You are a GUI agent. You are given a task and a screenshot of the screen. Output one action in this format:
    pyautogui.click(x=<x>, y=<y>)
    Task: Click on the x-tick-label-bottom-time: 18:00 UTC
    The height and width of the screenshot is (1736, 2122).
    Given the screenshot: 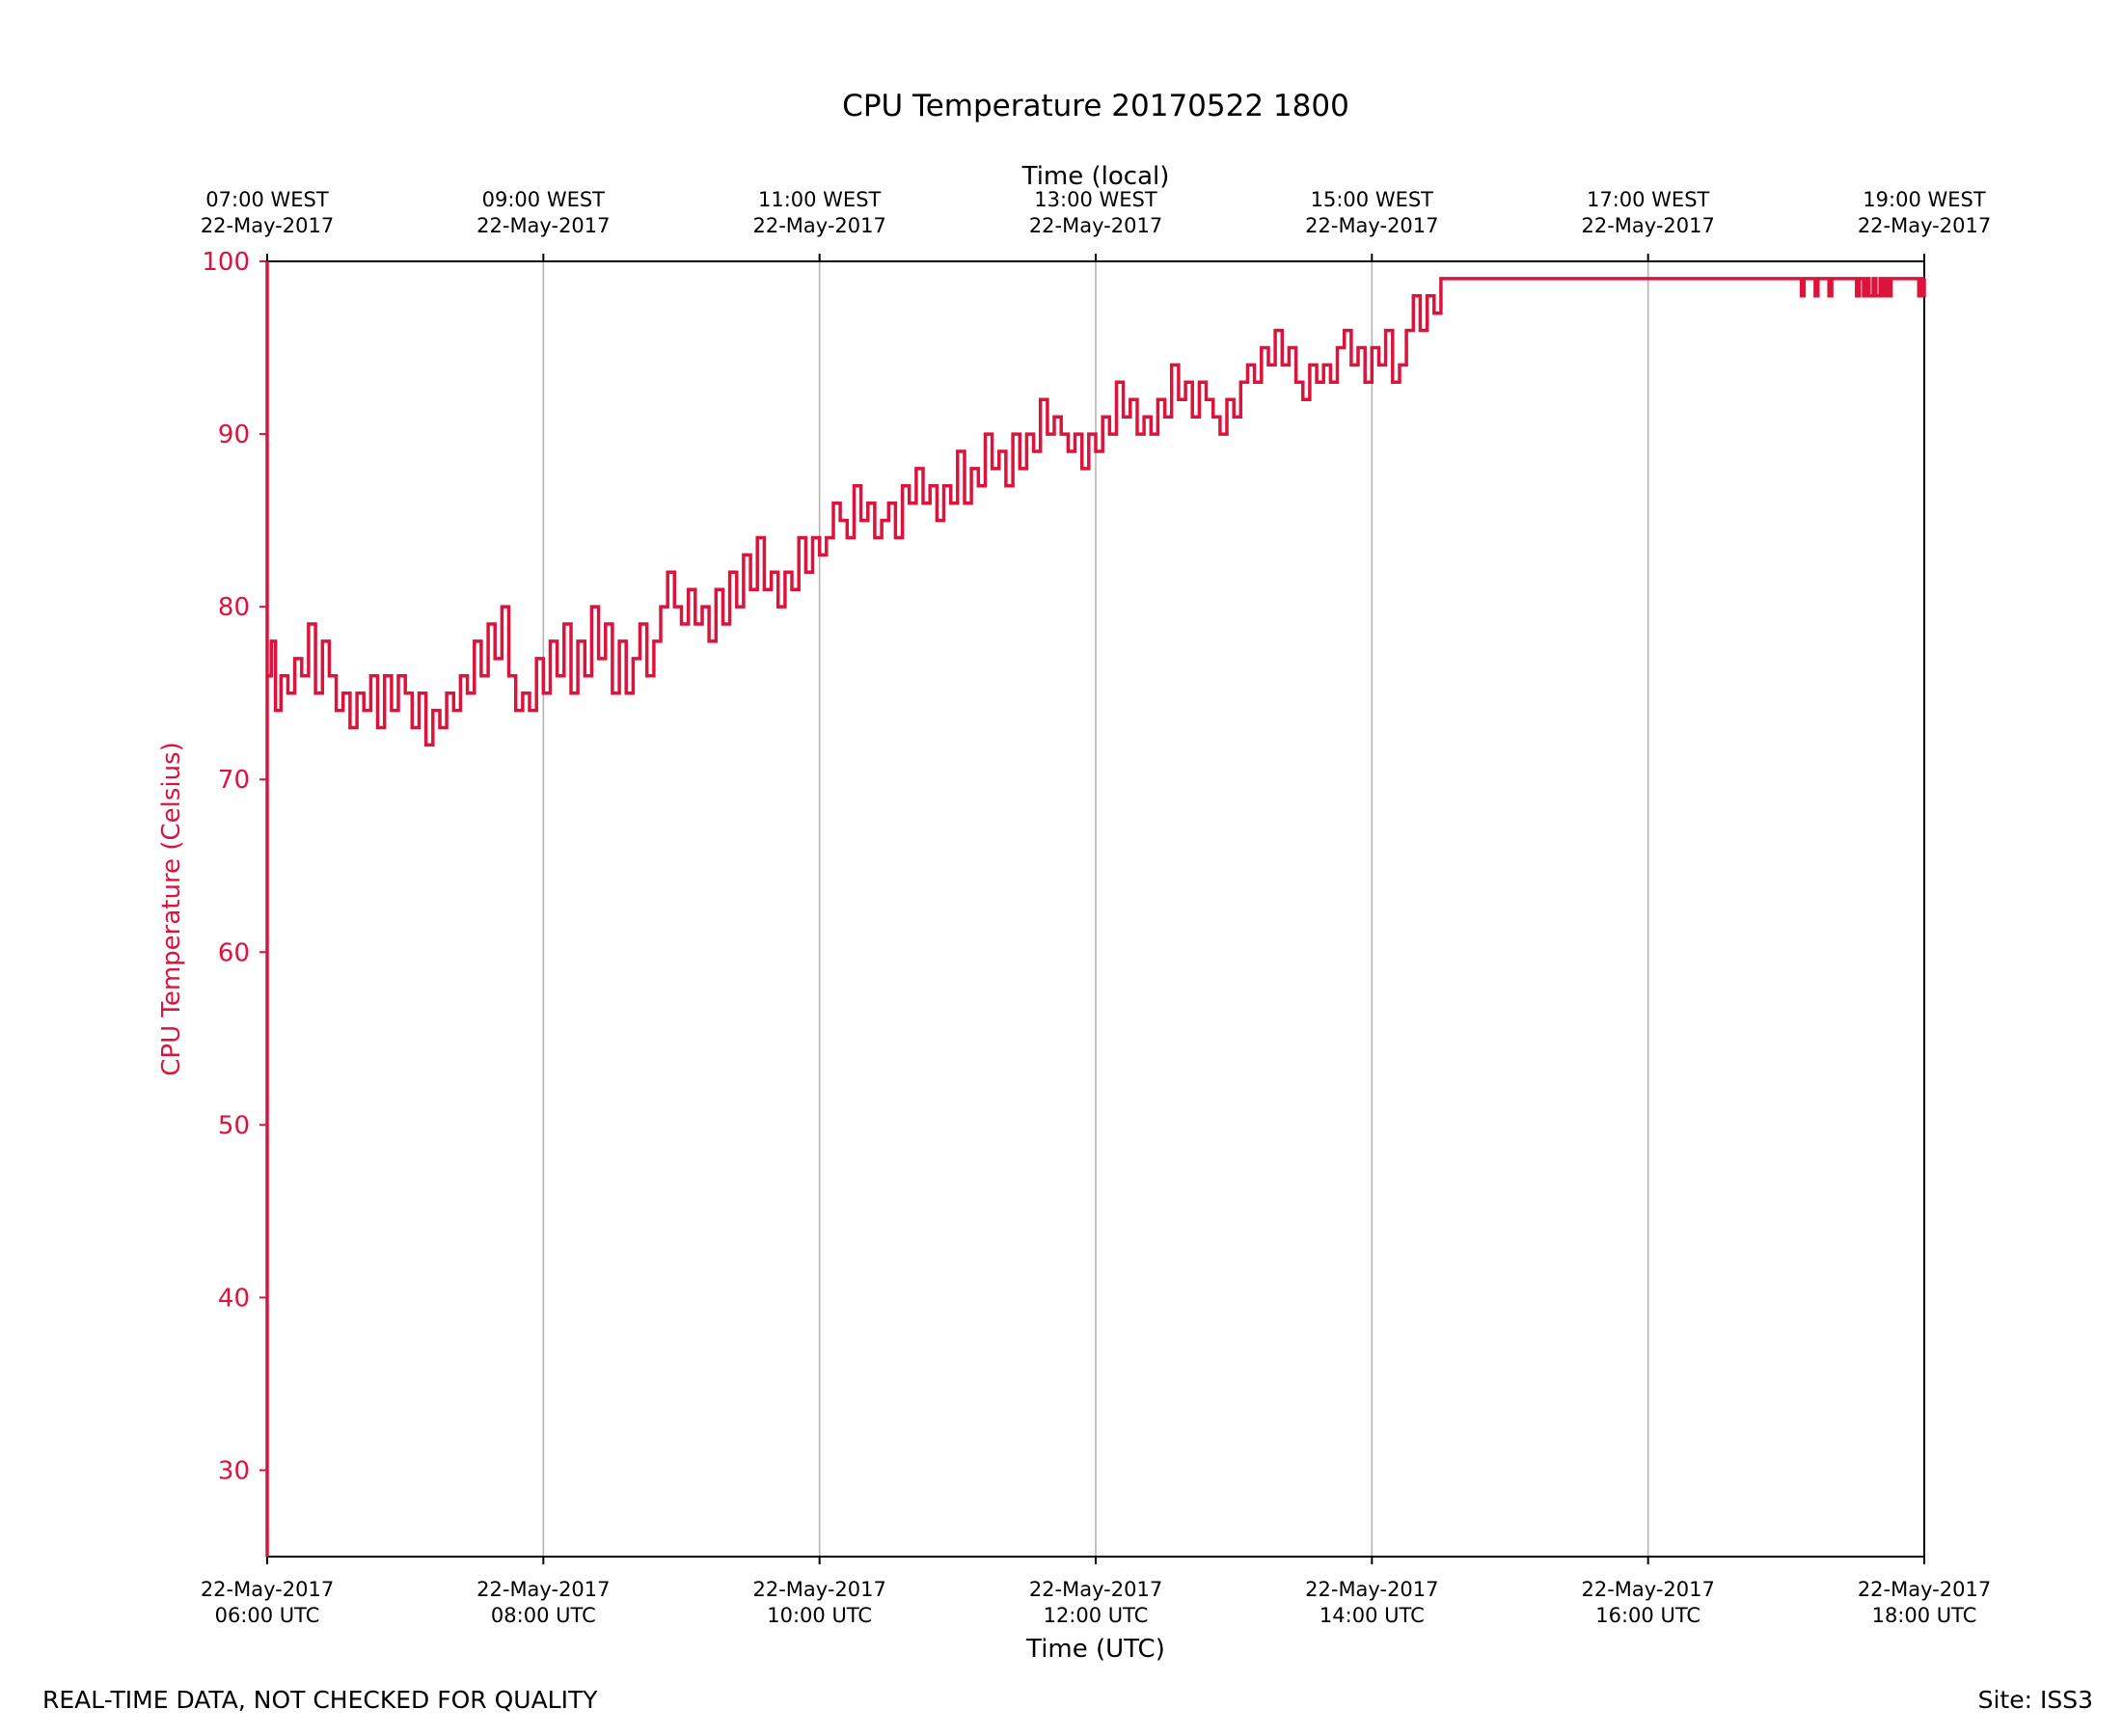 What is the action you would take?
    pyautogui.click(x=1925, y=1615)
    